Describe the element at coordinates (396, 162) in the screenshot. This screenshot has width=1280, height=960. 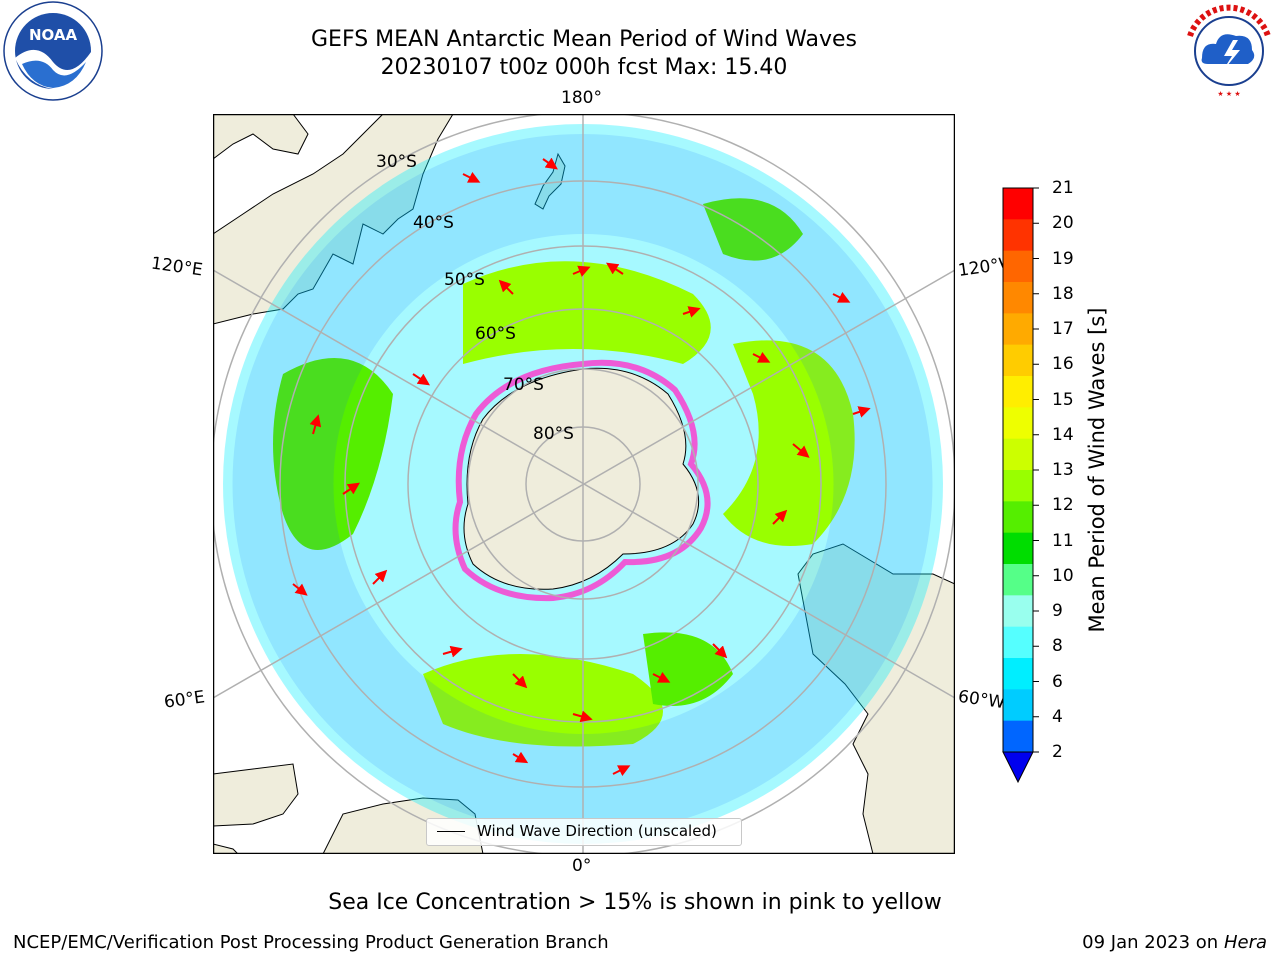
I see `lat-label-30s: 30°S` at that location.